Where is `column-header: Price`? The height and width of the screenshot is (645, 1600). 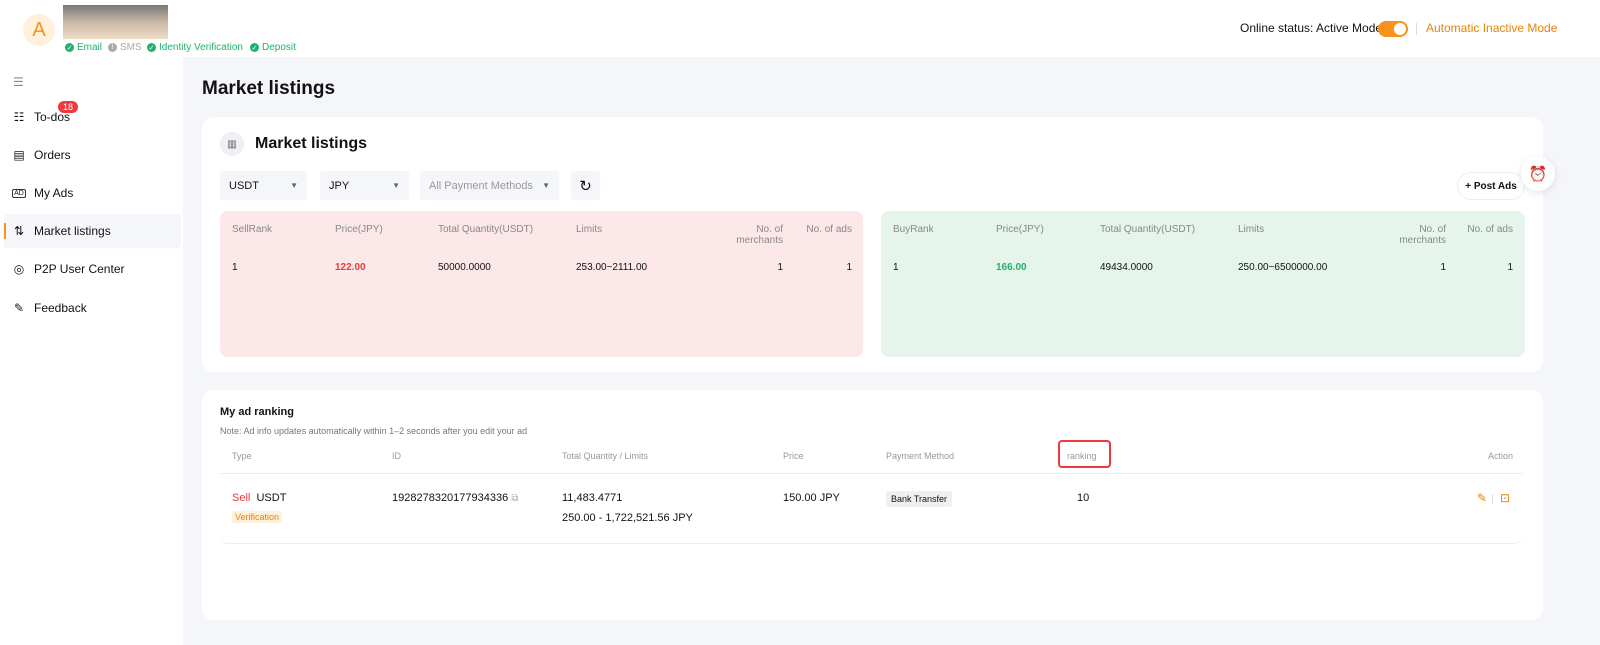
column-header: Price is located at coordinates (793, 456).